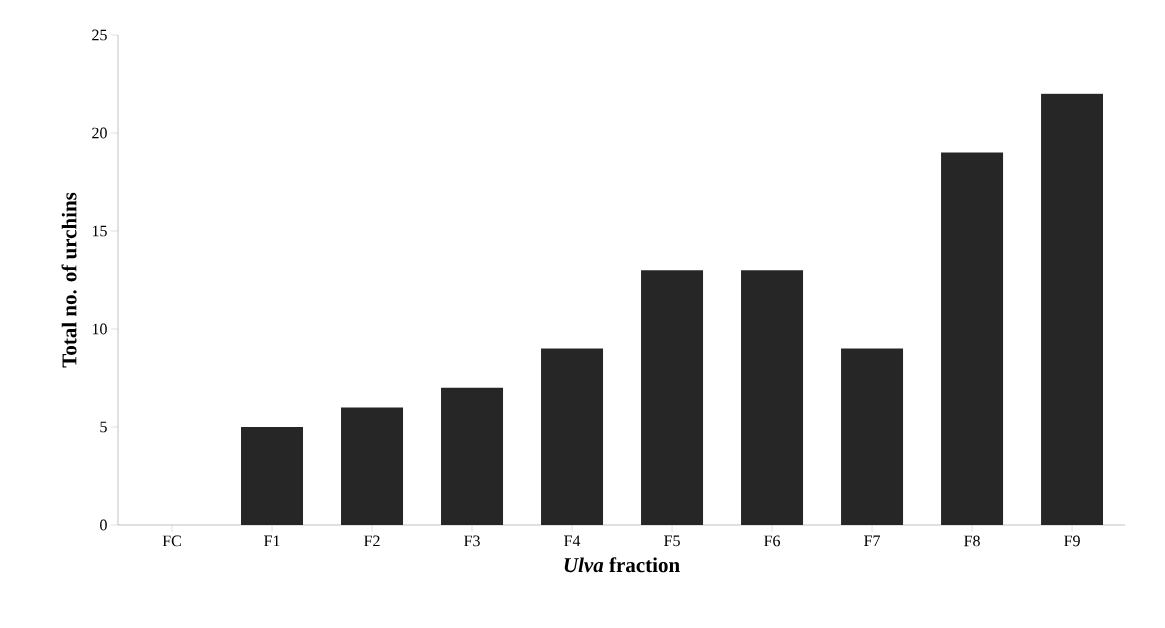 Image resolution: width=1165 pixels, height=628 pixels. What do you see at coordinates (772, 541) in the screenshot?
I see `x-tick-label: F6` at bounding box center [772, 541].